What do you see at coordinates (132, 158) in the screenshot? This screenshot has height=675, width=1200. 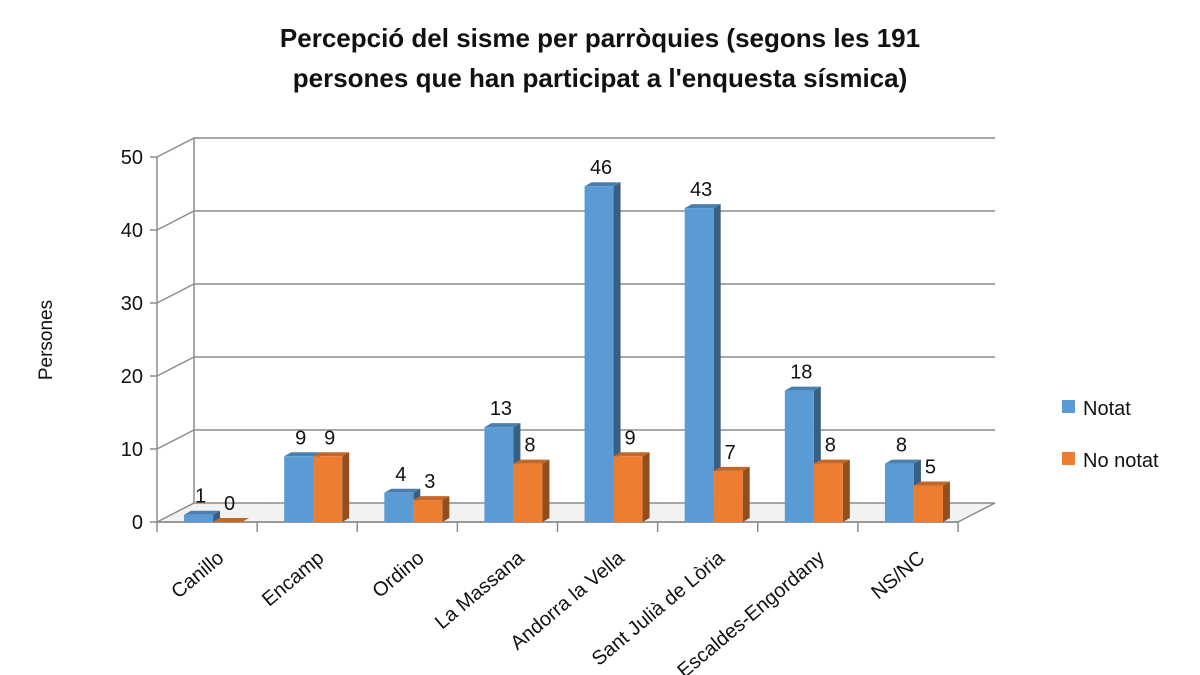 I see `y-tick-label: 50` at bounding box center [132, 158].